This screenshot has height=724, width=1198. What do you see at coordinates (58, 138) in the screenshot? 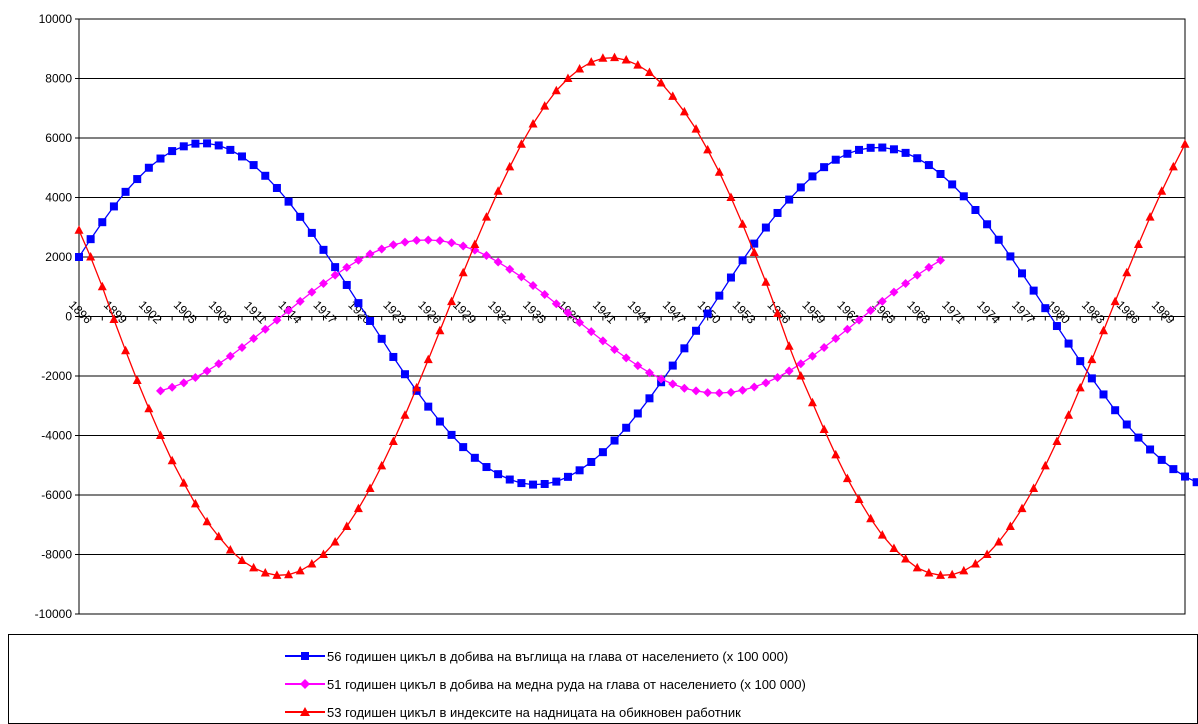
I see `y-tick-label: 6000` at bounding box center [58, 138].